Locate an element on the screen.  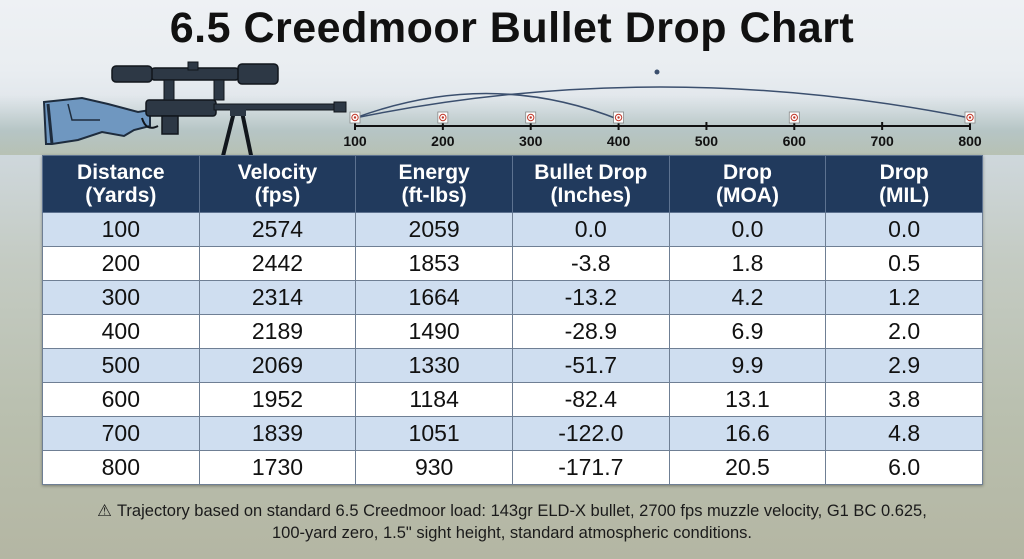
table-cell: -13.2 is located at coordinates (590, 297).